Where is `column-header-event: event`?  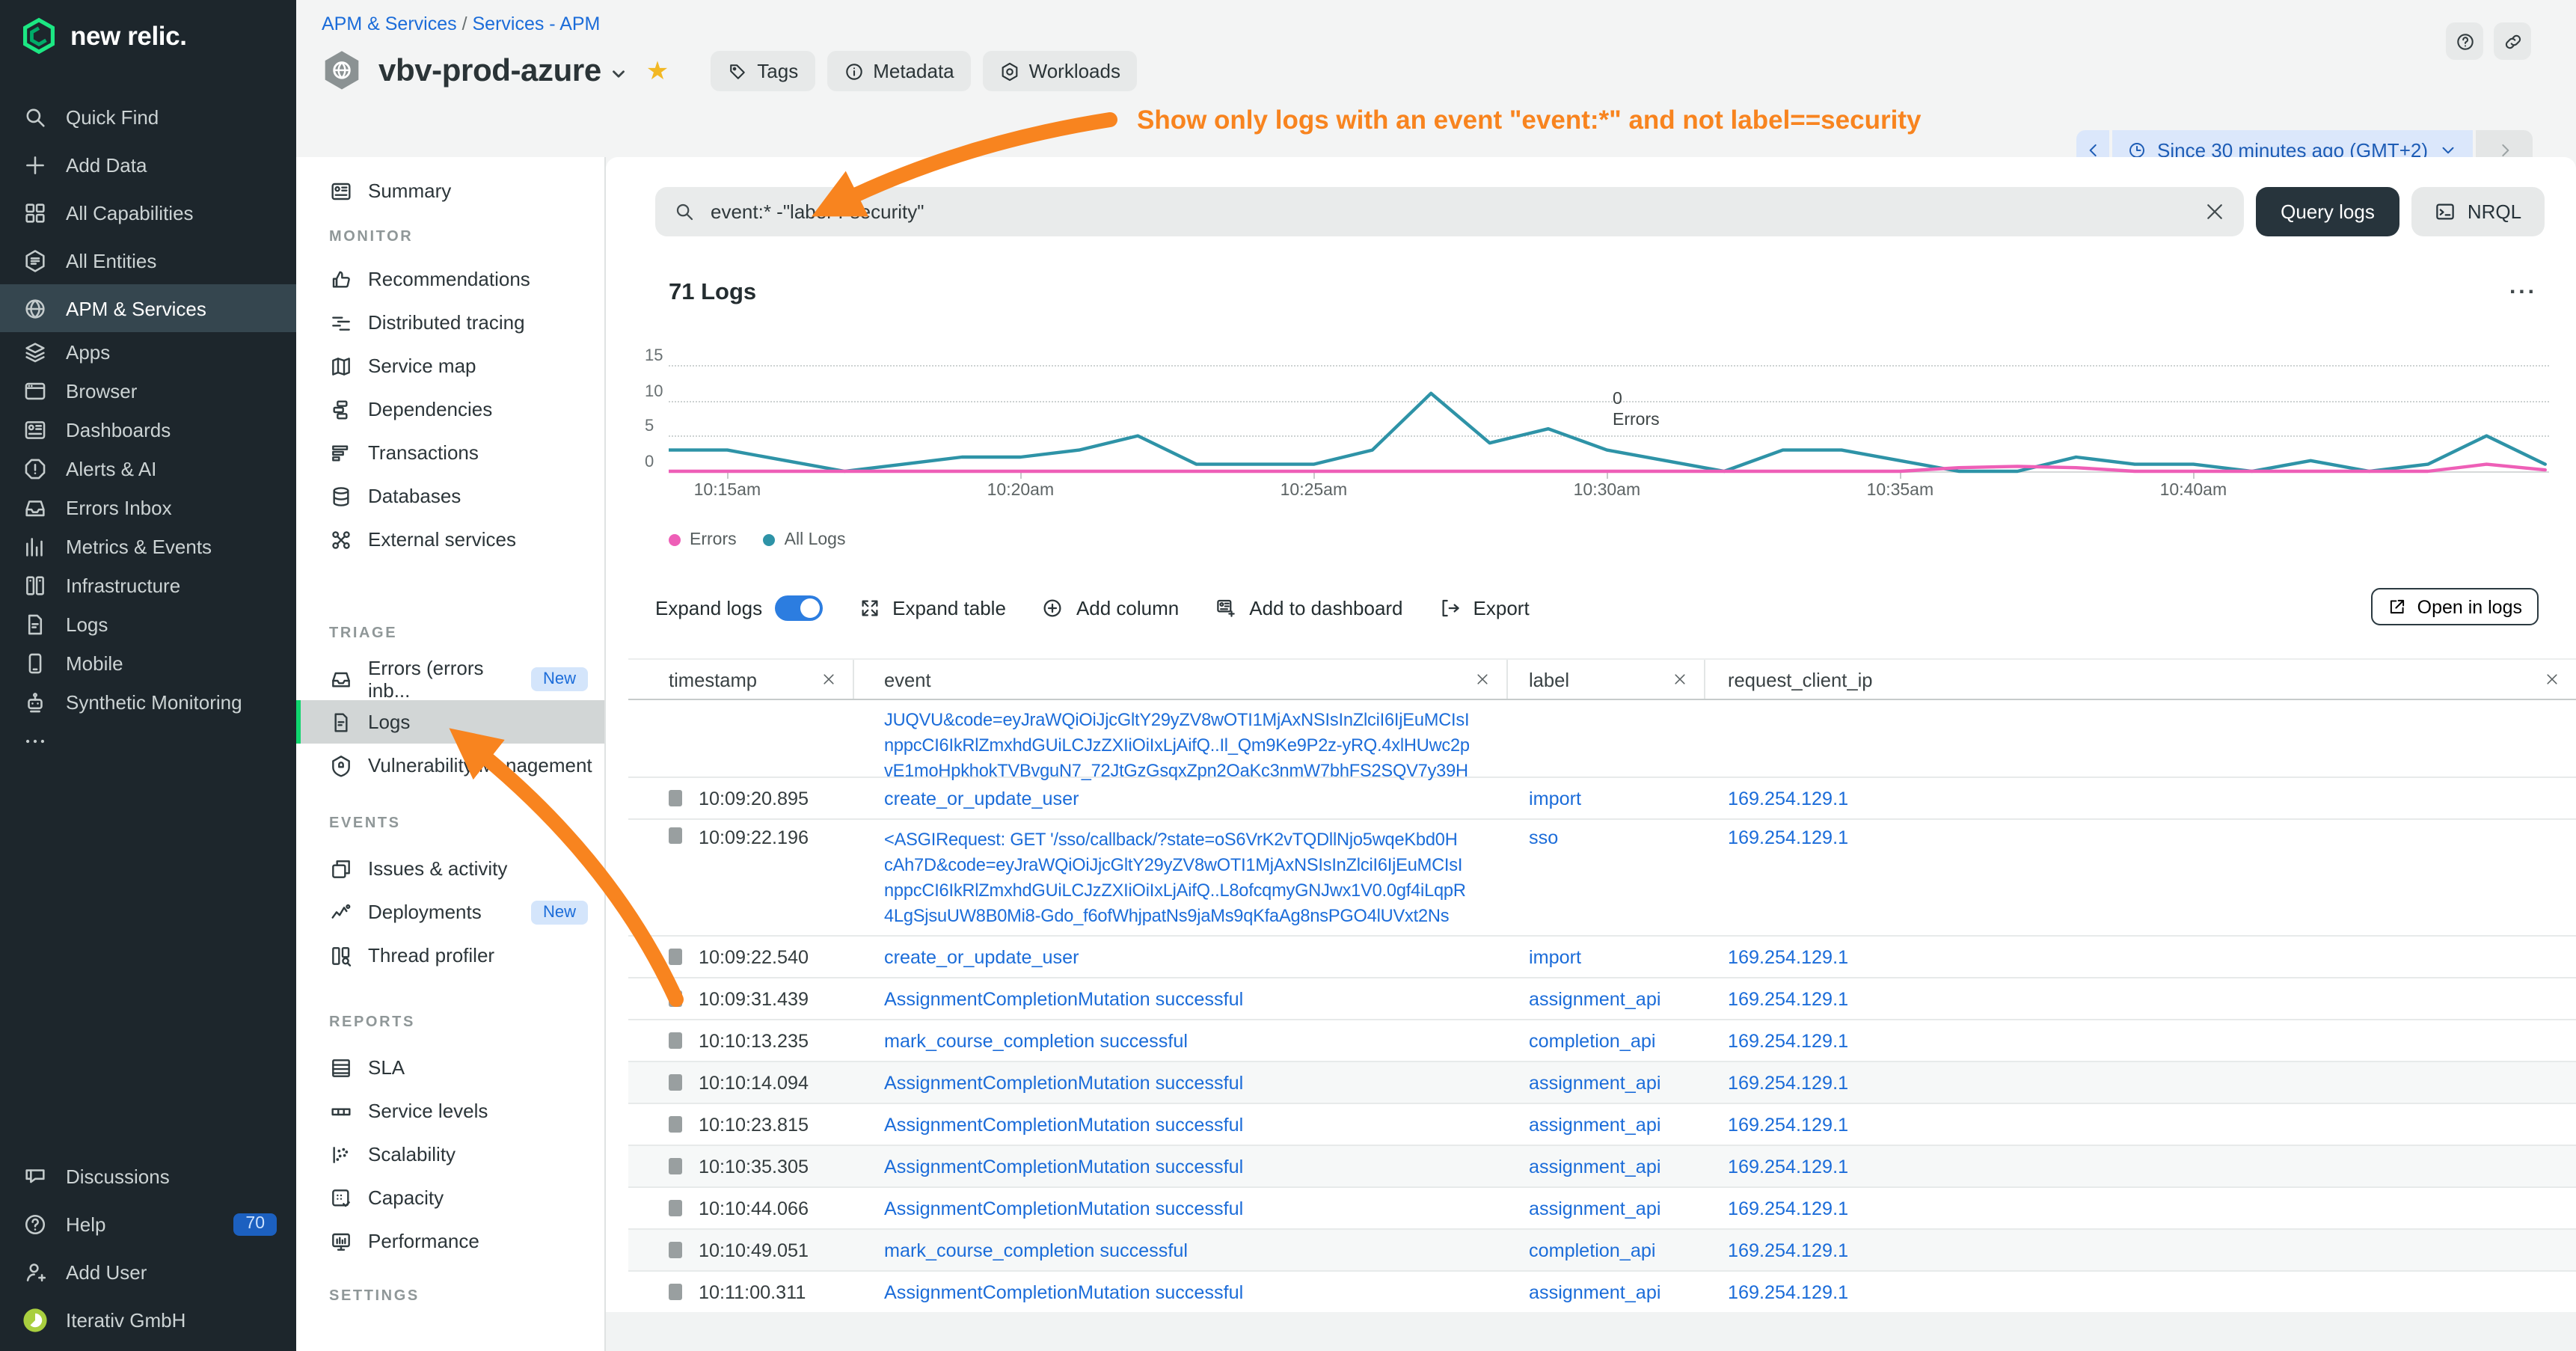 column-header-event: event is located at coordinates (1181, 680).